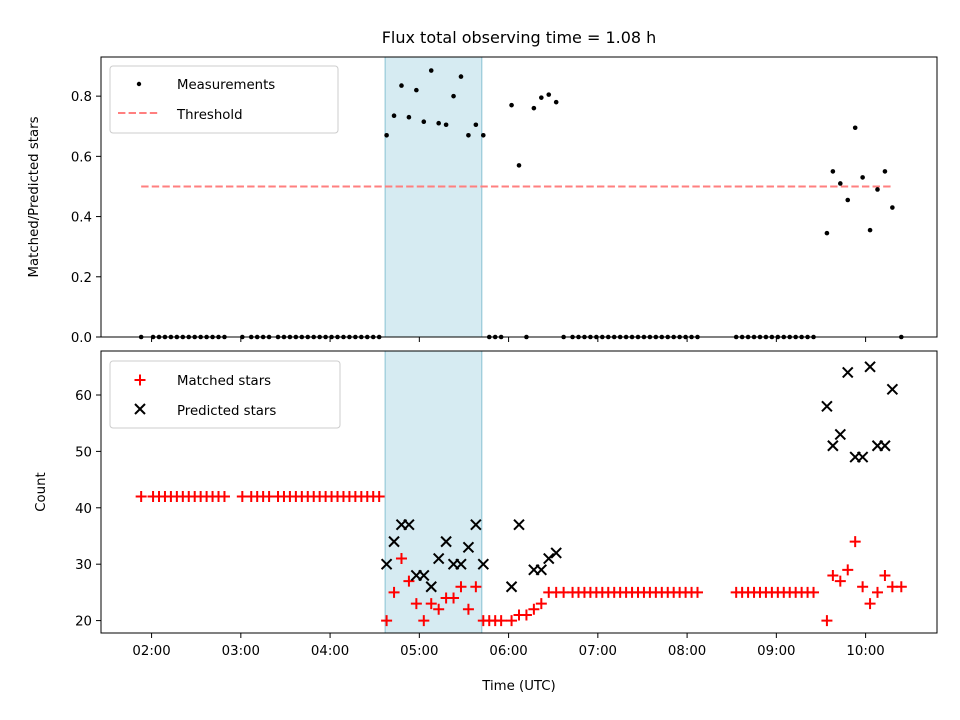 The width and height of the screenshot is (960, 720). I want to click on legend-matched-marker, so click(140, 380).